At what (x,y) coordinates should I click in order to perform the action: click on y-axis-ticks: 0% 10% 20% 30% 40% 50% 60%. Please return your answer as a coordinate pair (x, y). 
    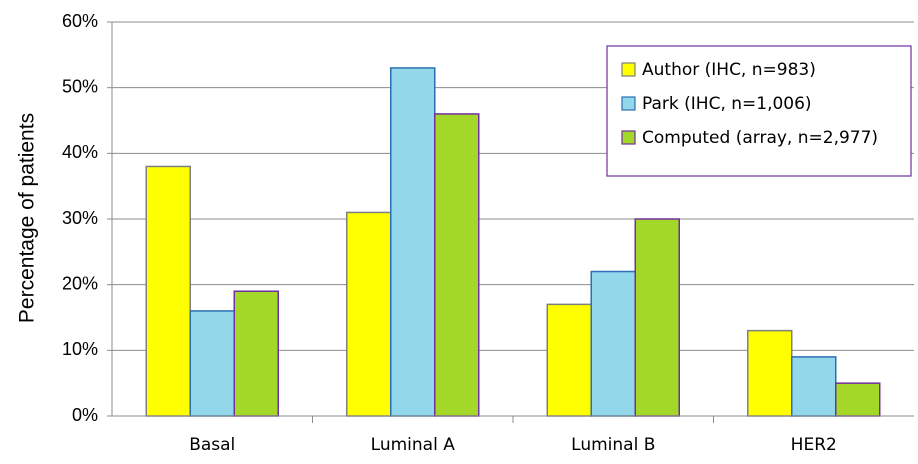
    Looking at the image, I should click on (87, 218).